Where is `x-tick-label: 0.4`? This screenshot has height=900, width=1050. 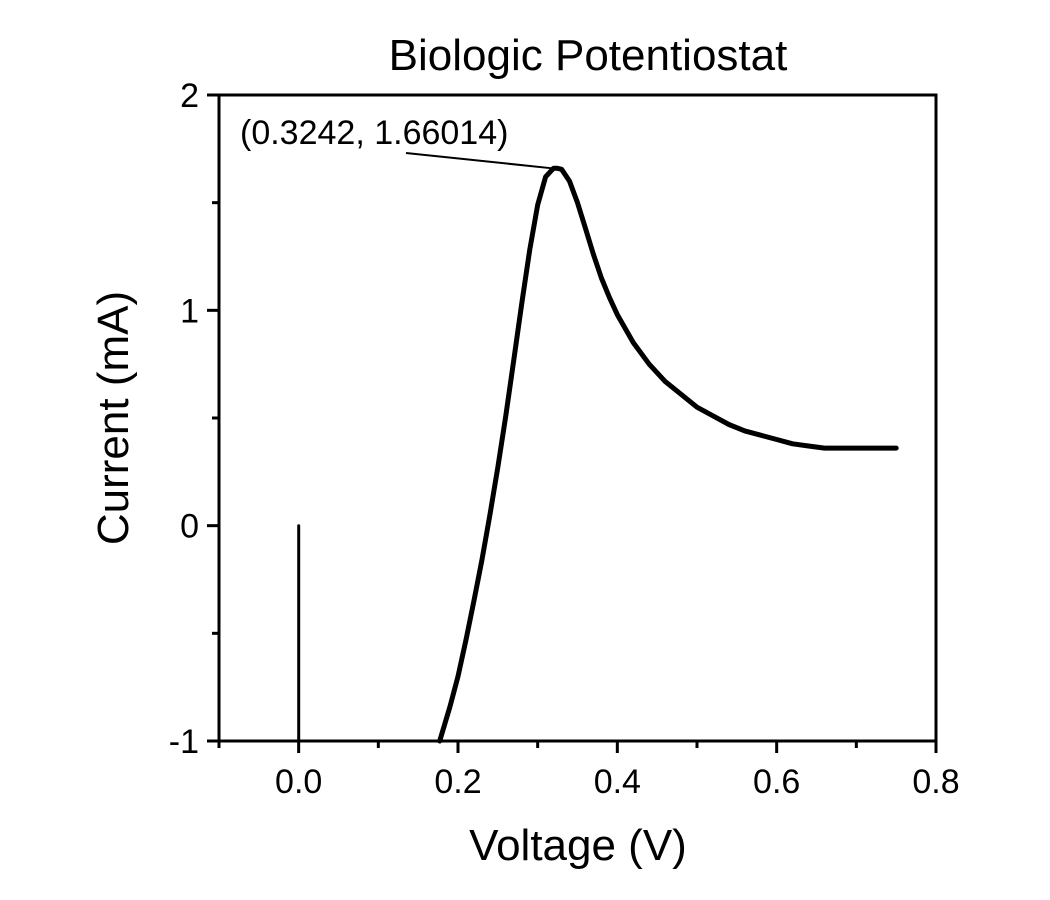 x-tick-label: 0.4 is located at coordinates (617, 782).